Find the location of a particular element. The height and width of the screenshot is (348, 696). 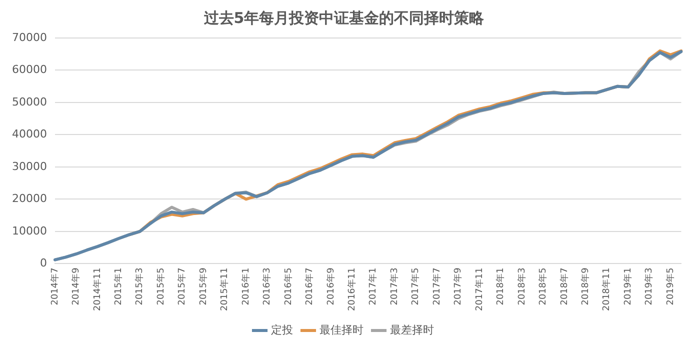

x-tick-label: 2016年9 is located at coordinates (330, 286).